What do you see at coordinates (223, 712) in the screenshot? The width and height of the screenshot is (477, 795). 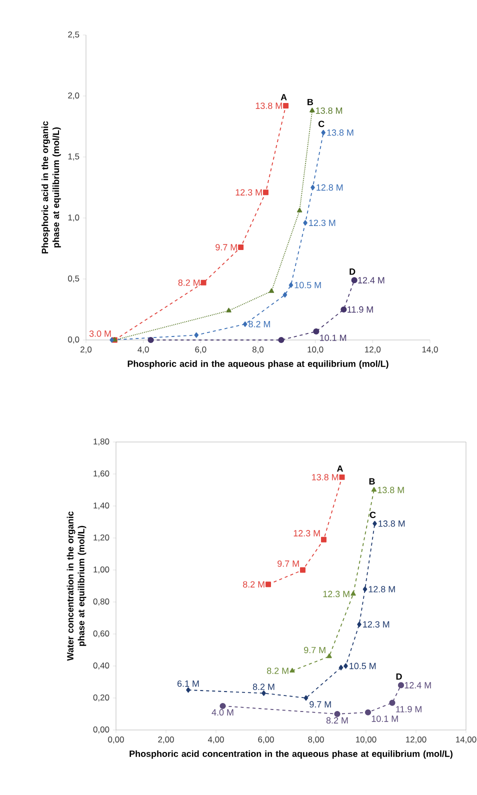 I see `annotation: 4.0 M` at bounding box center [223, 712].